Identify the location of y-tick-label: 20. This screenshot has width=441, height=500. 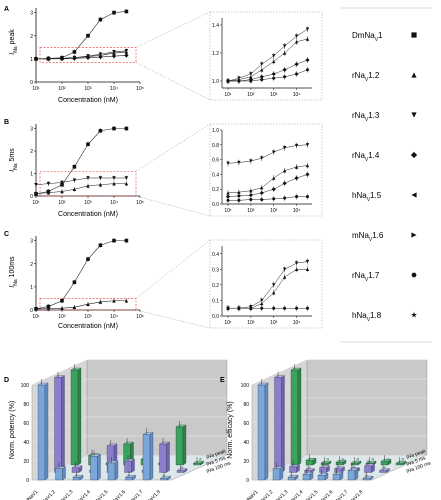
(26, 462).